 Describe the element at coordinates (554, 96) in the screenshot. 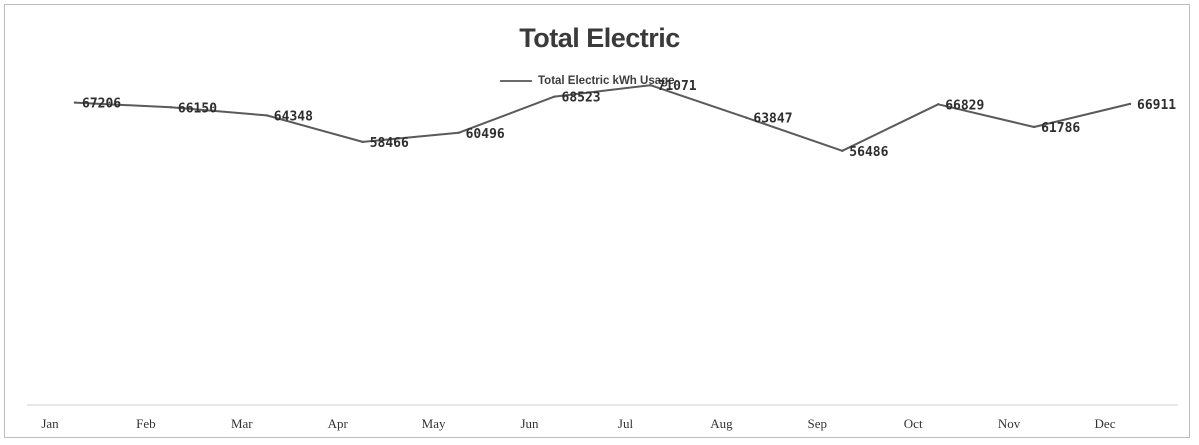

I see `data-point-jun` at that location.